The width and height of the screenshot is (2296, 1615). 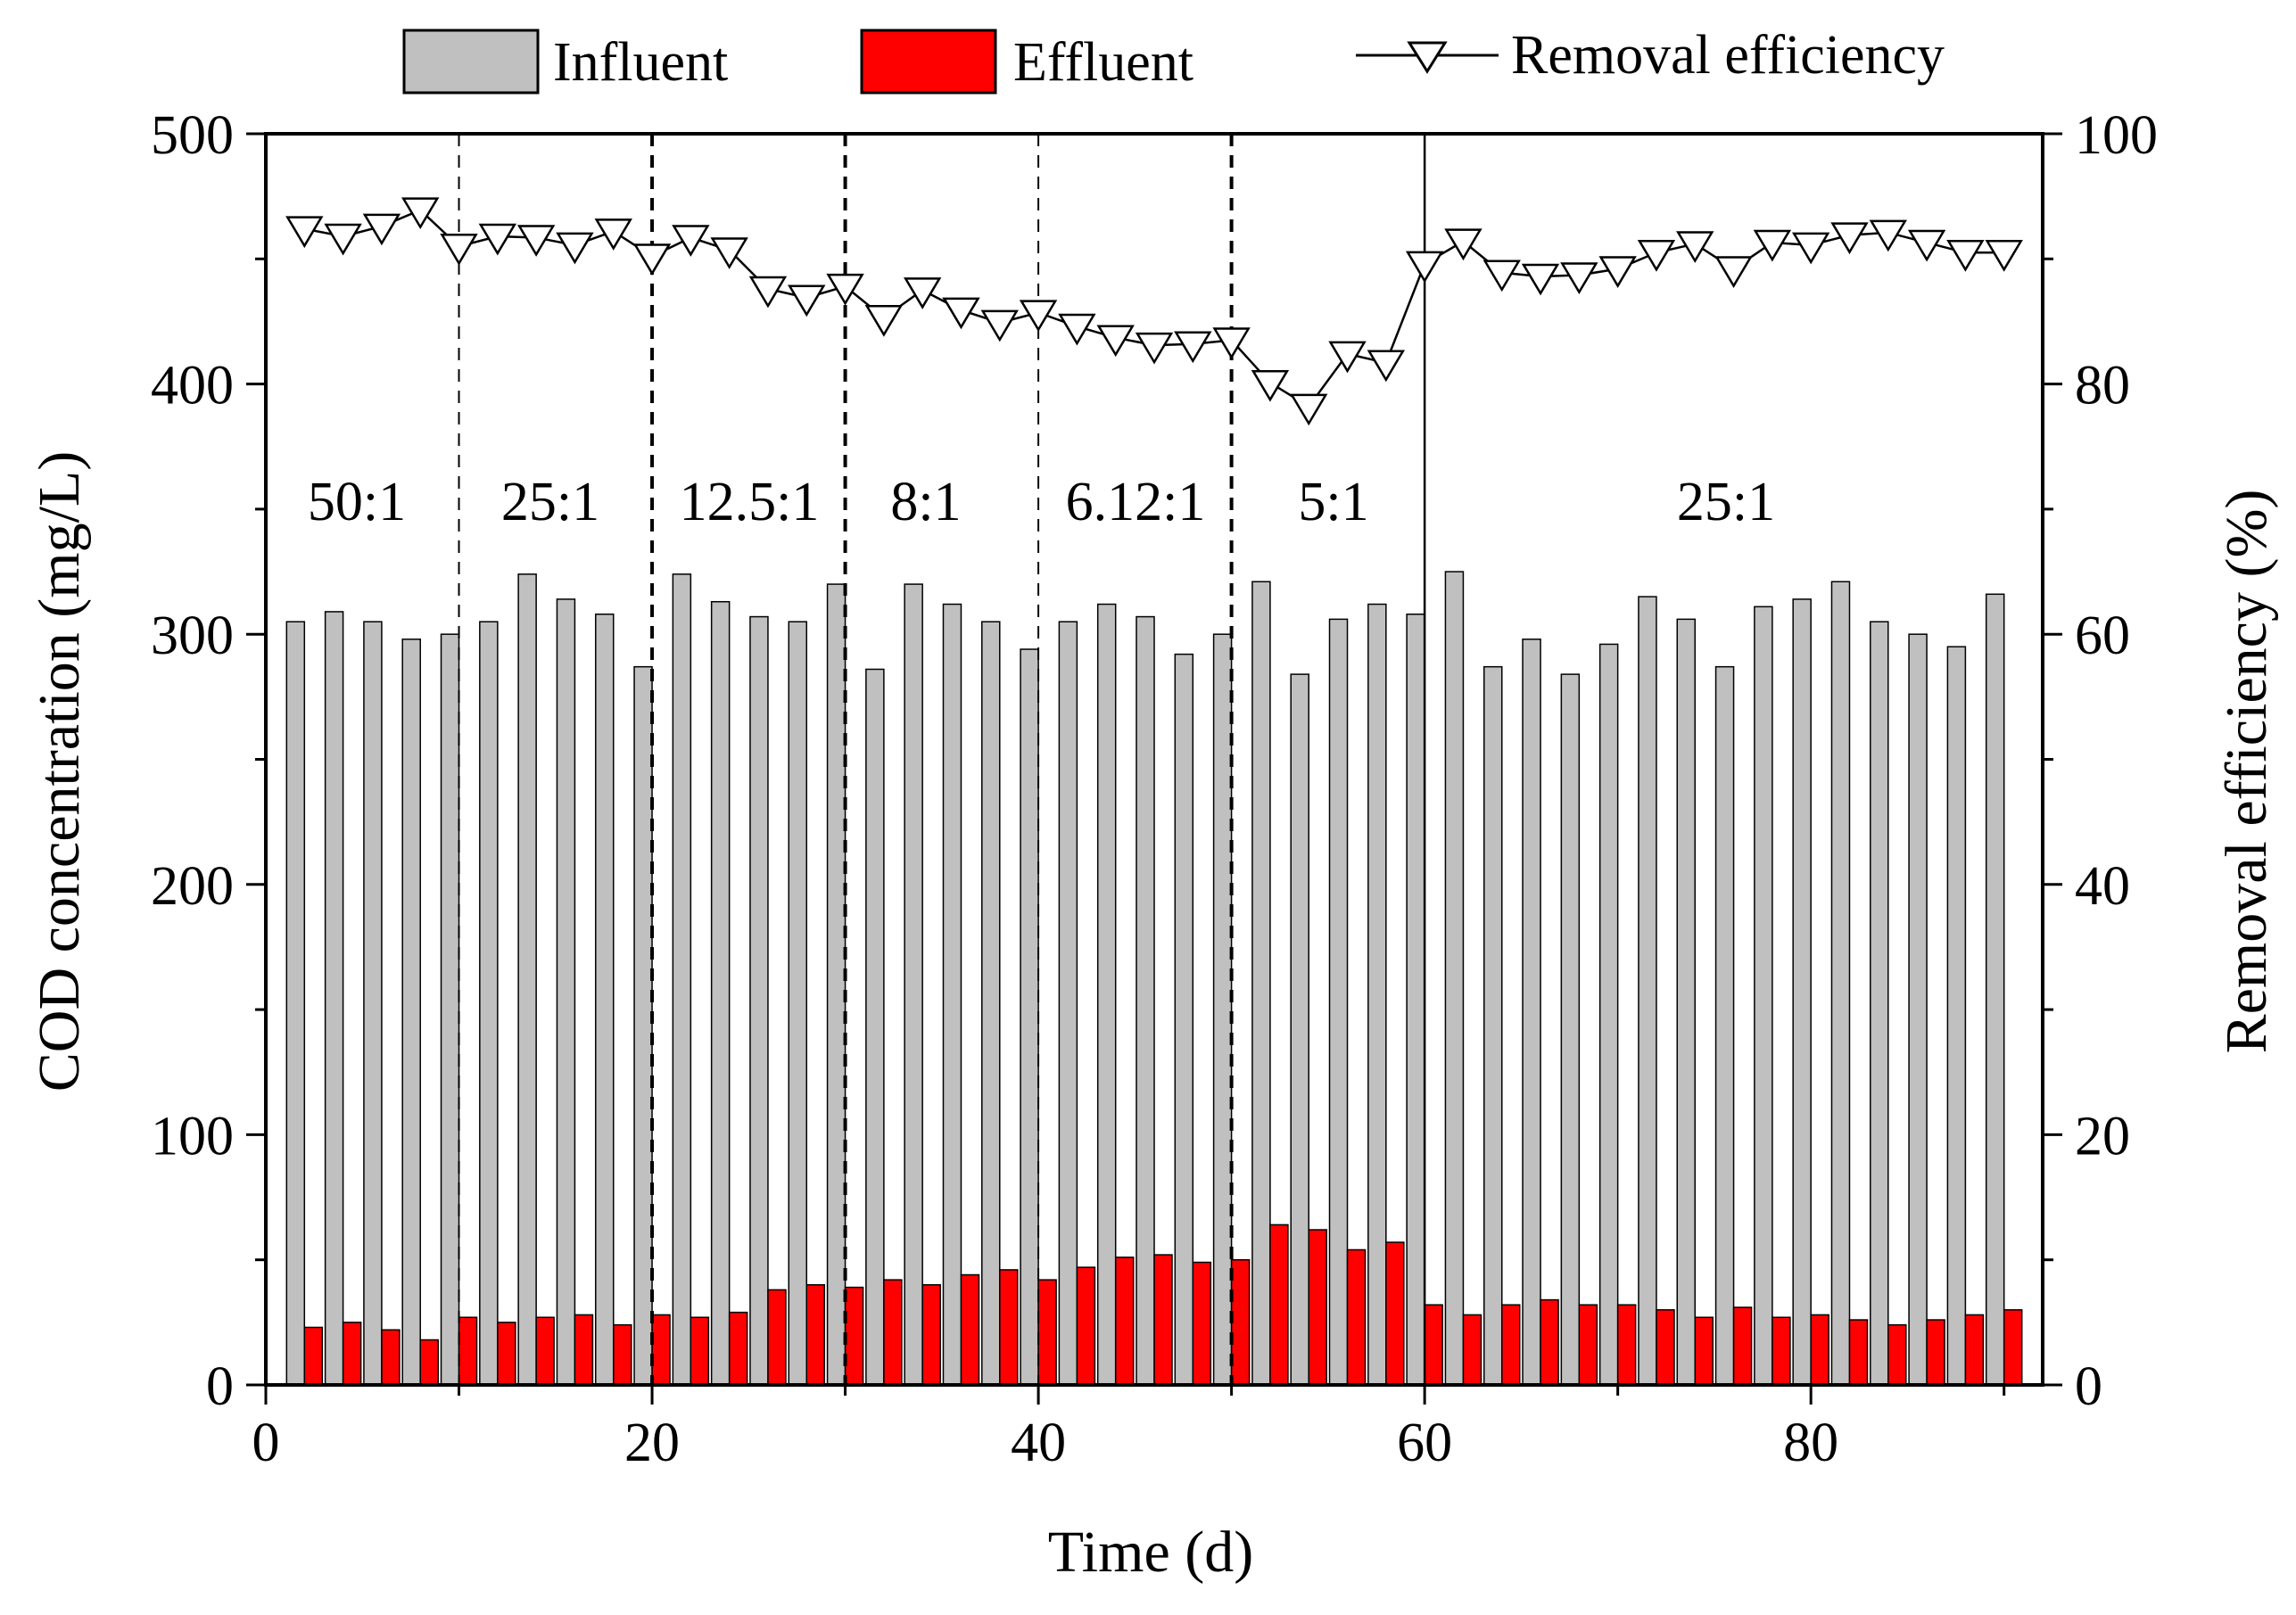 I want to click on y2-tick-label: 100, so click(x=2116, y=135).